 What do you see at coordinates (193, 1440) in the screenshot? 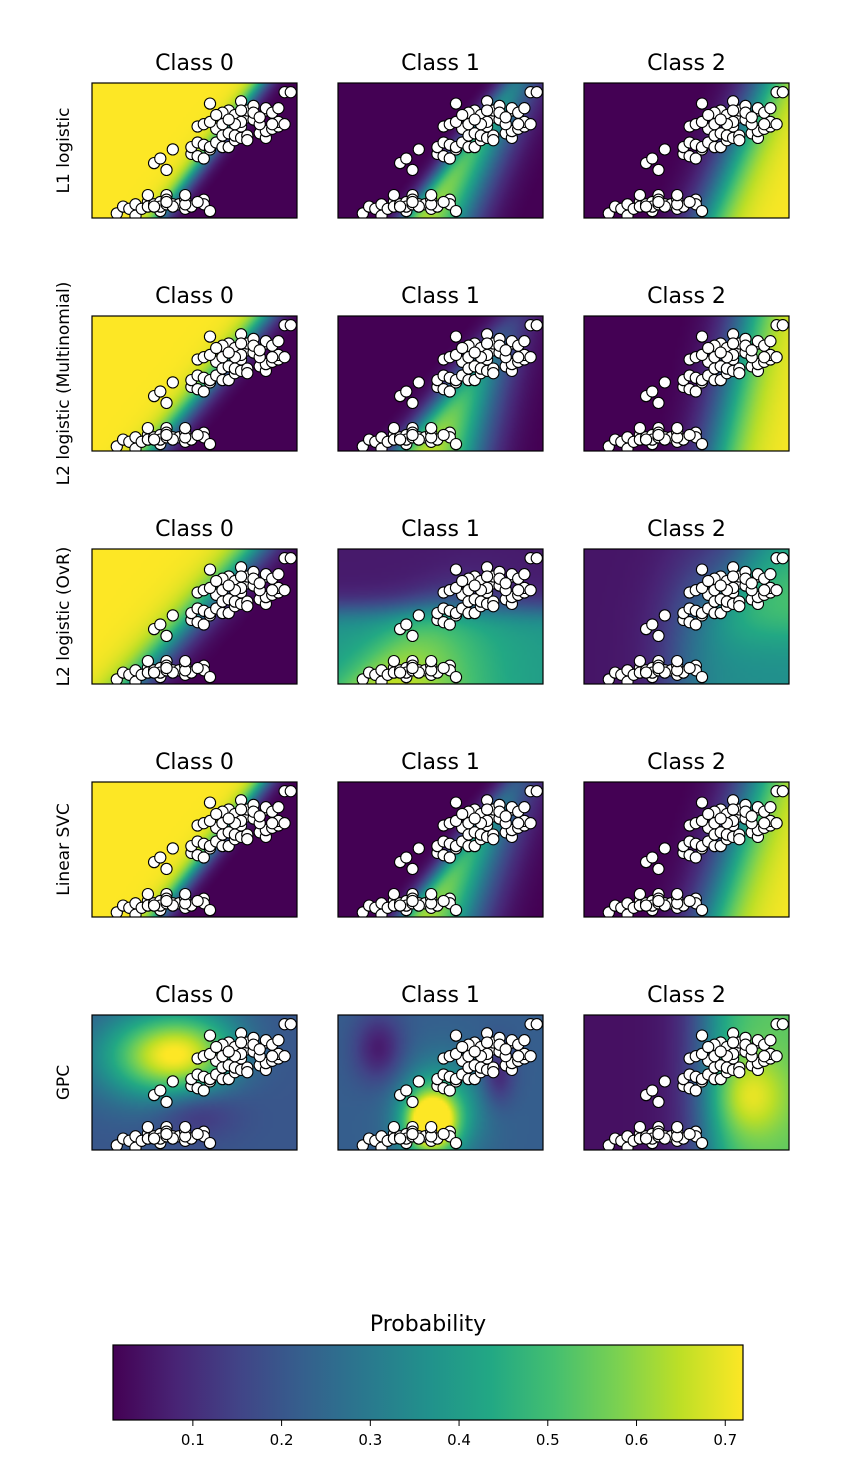
I see `colorbar-tick-label: 0.1` at bounding box center [193, 1440].